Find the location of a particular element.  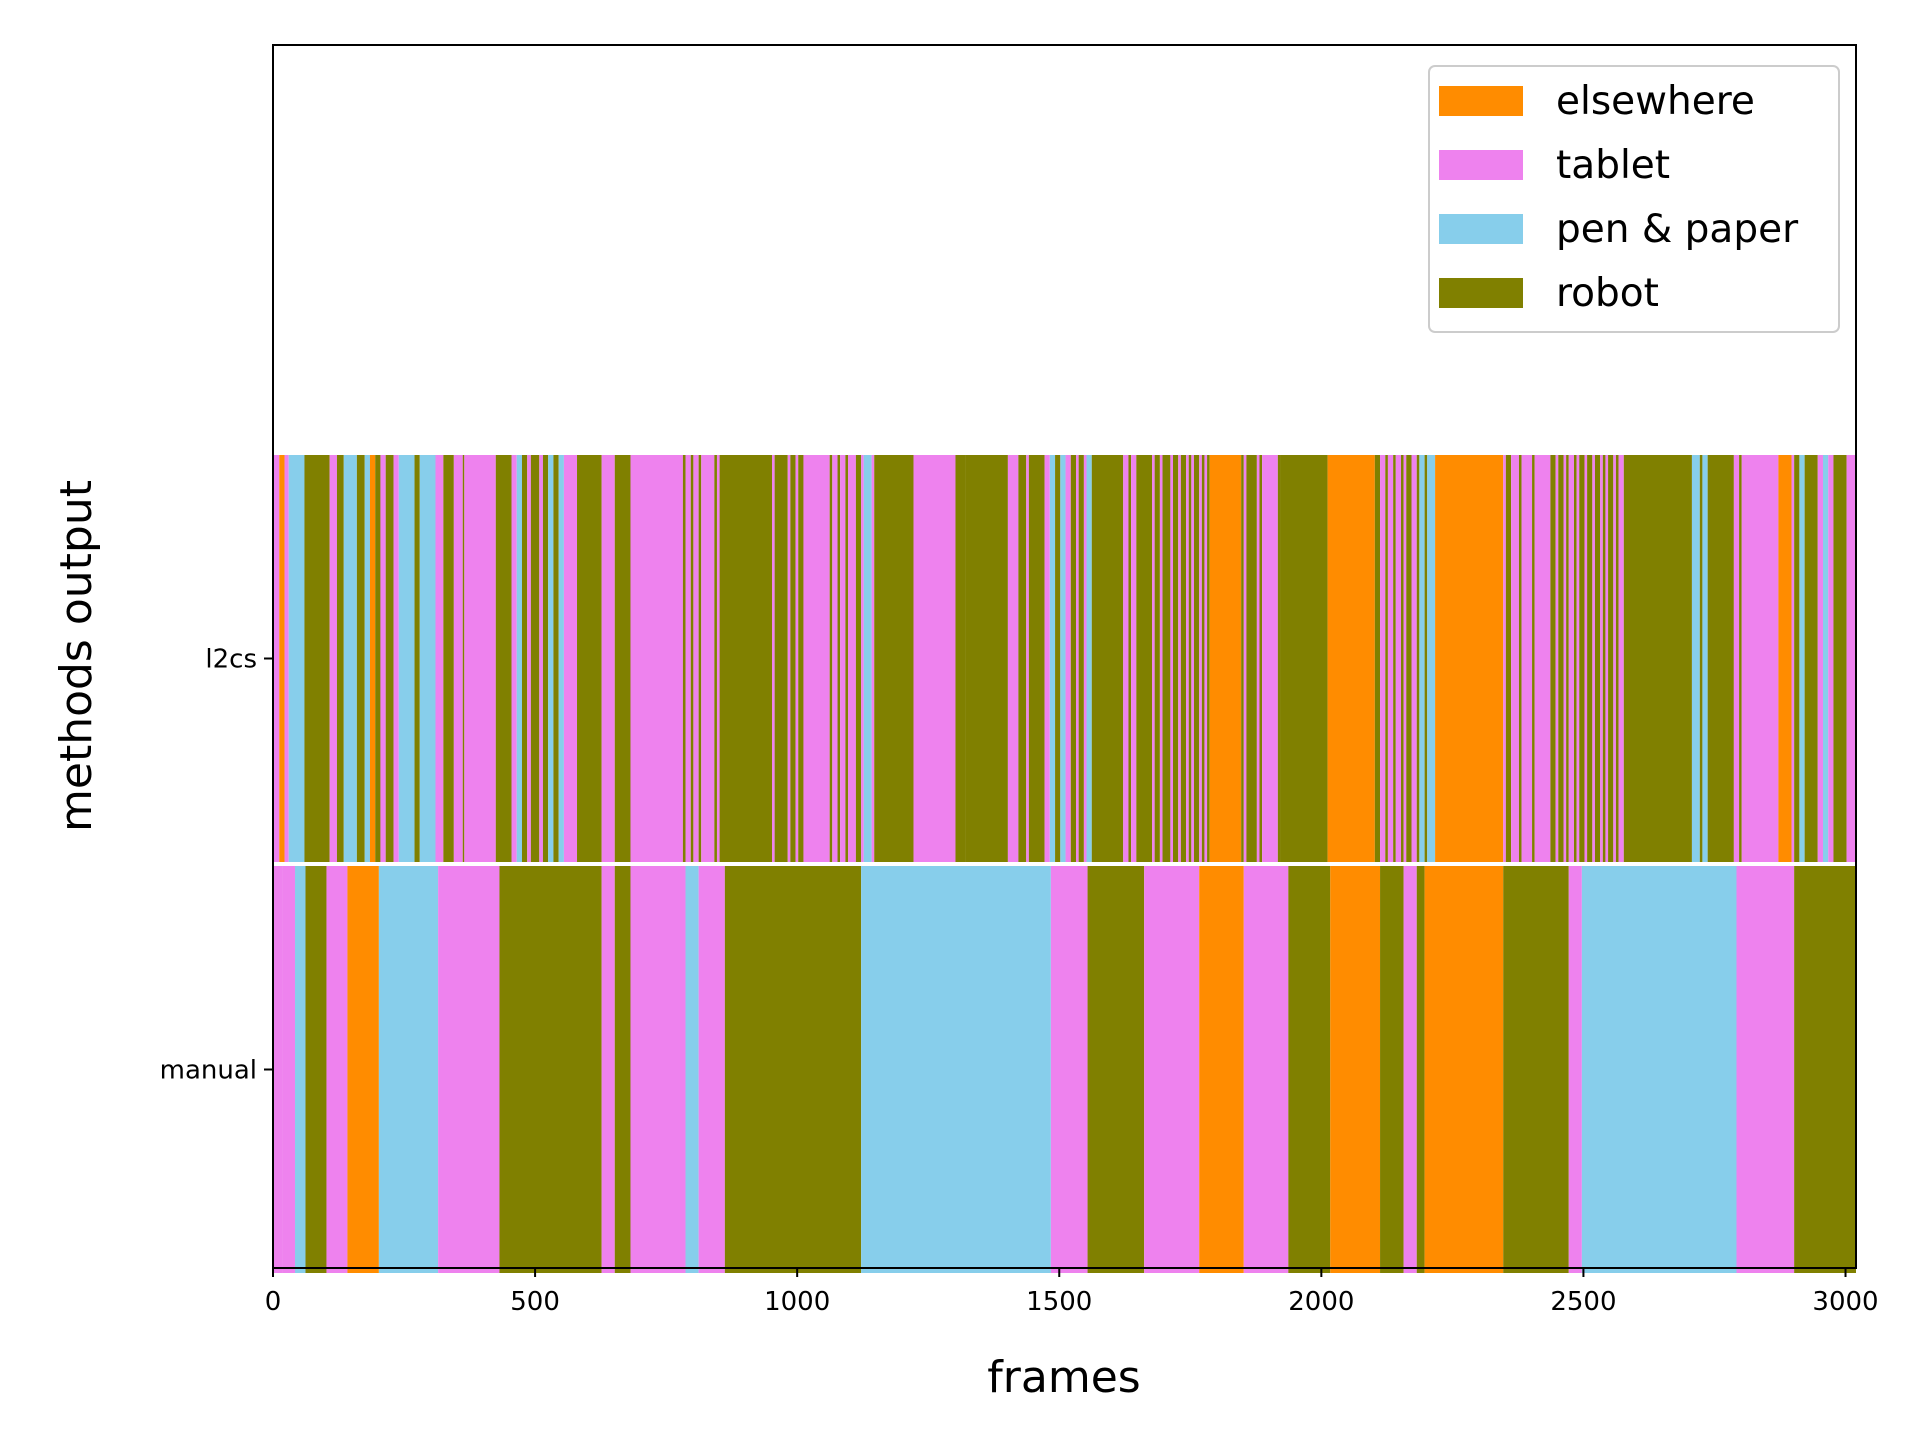

y-axis: l2cs manual is located at coordinates (216, 865).